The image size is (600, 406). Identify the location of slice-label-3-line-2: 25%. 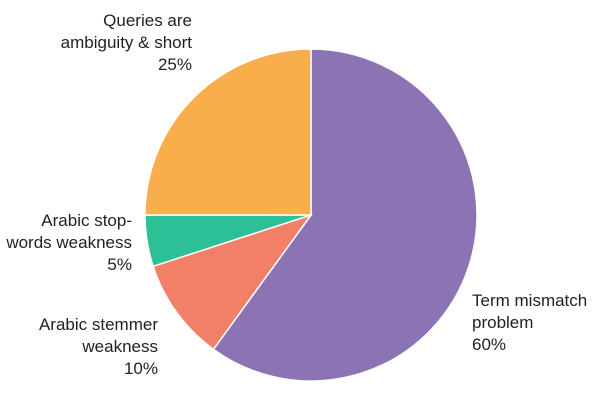
(175, 64).